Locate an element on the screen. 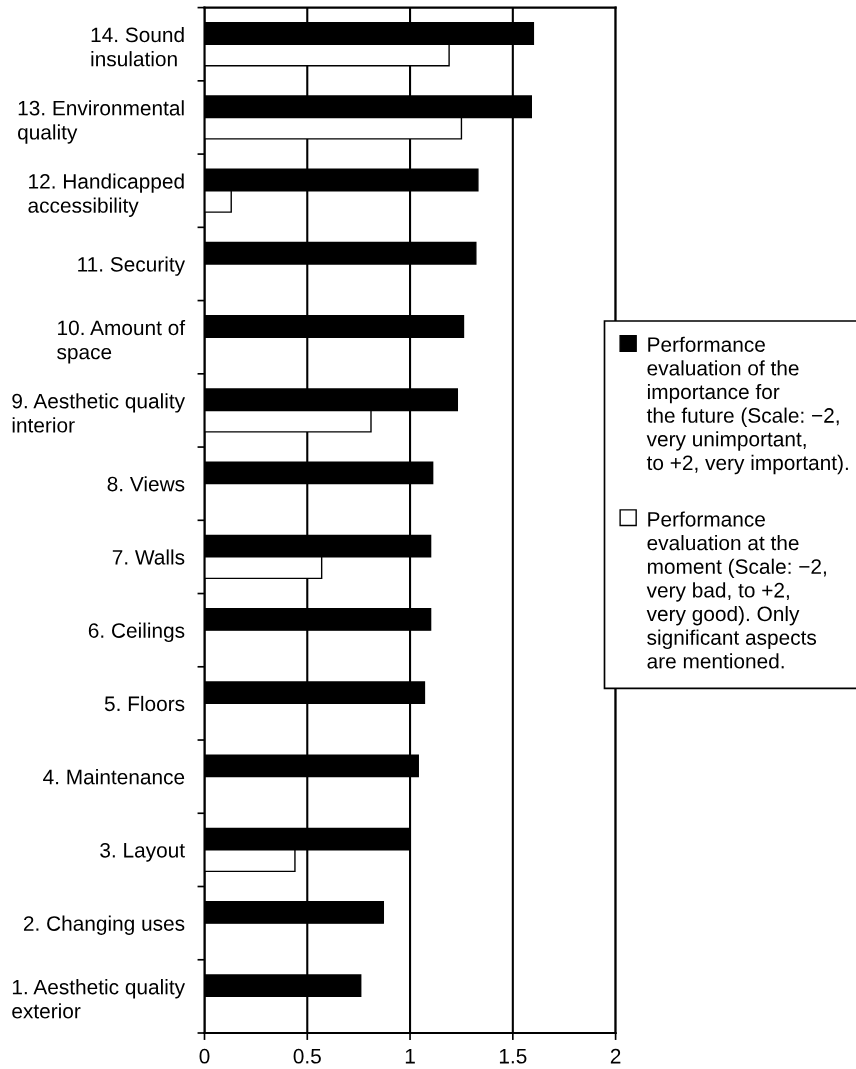 The width and height of the screenshot is (856, 1069). y-tick-label: 10. Amount of space is located at coordinates (121, 341).